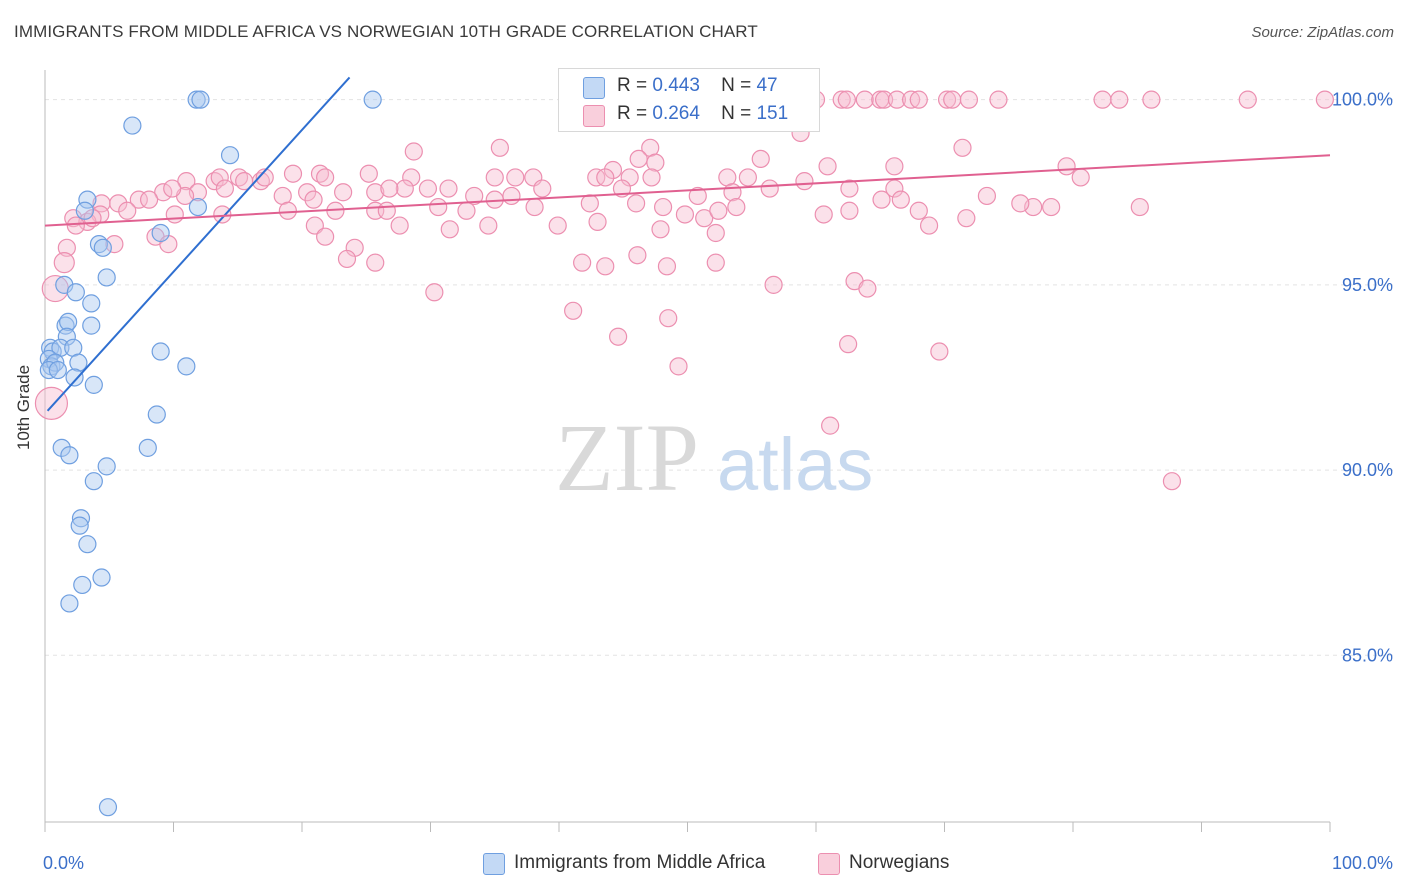 The width and height of the screenshot is (1406, 892). What do you see at coordinates (198, 244) in the screenshot?
I see `trend-line-blue` at bounding box center [198, 244].